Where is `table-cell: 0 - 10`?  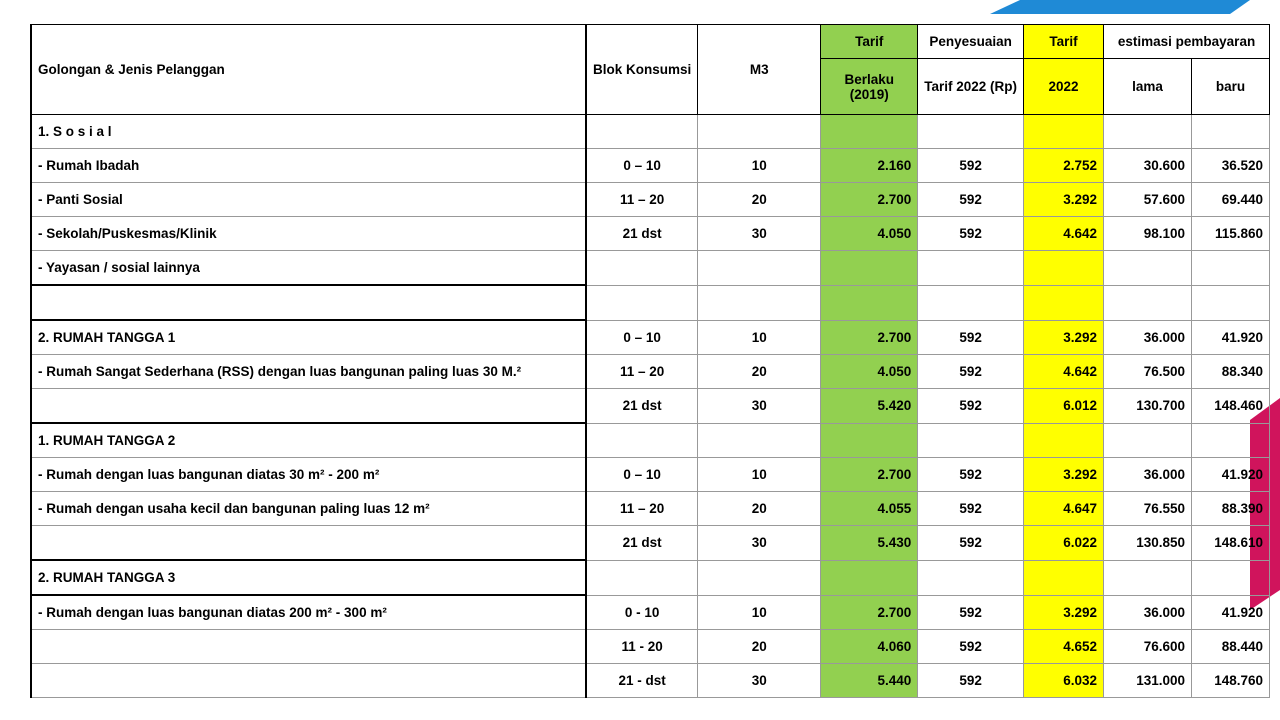
table-cell: 0 - 10 is located at coordinates (642, 612).